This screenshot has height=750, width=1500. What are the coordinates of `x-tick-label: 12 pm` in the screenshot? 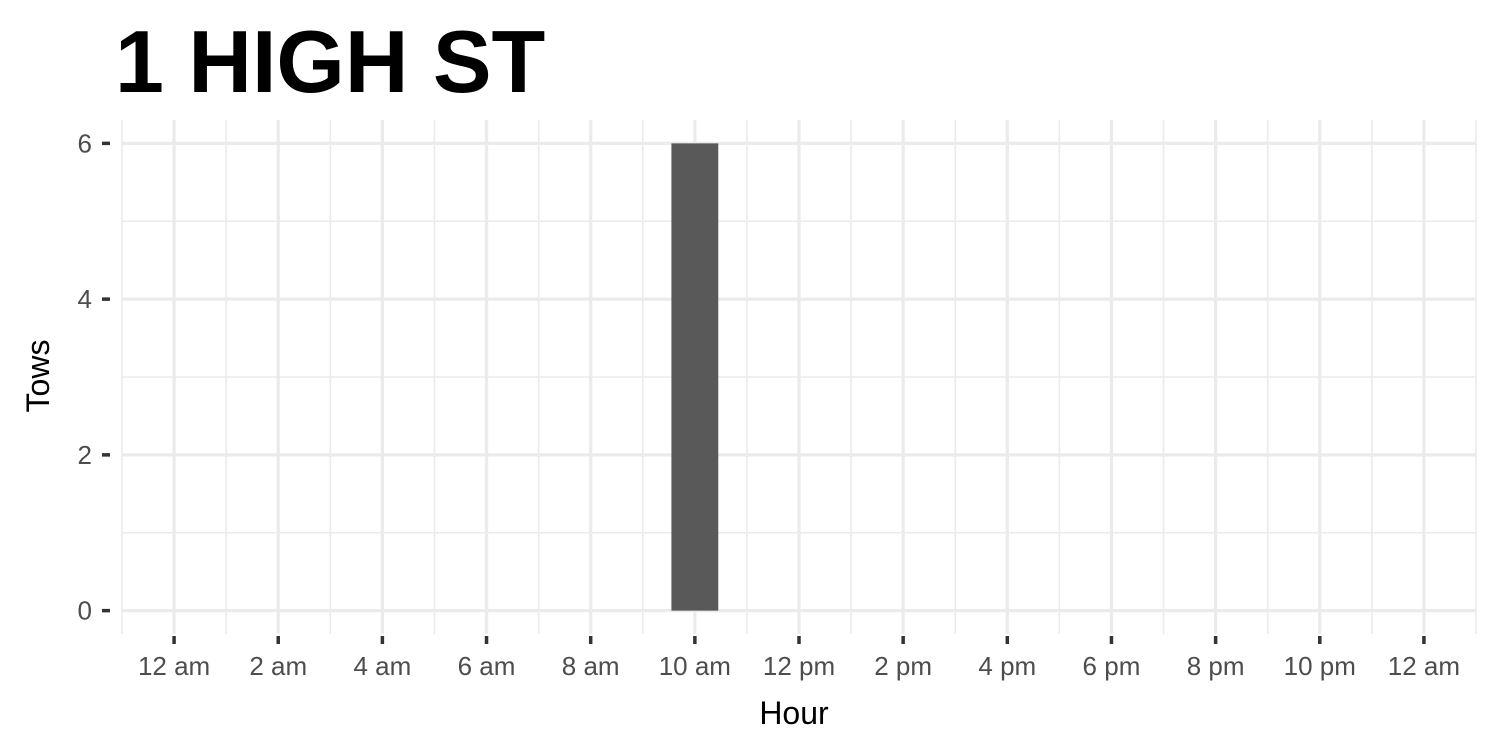 It's located at (799, 666).